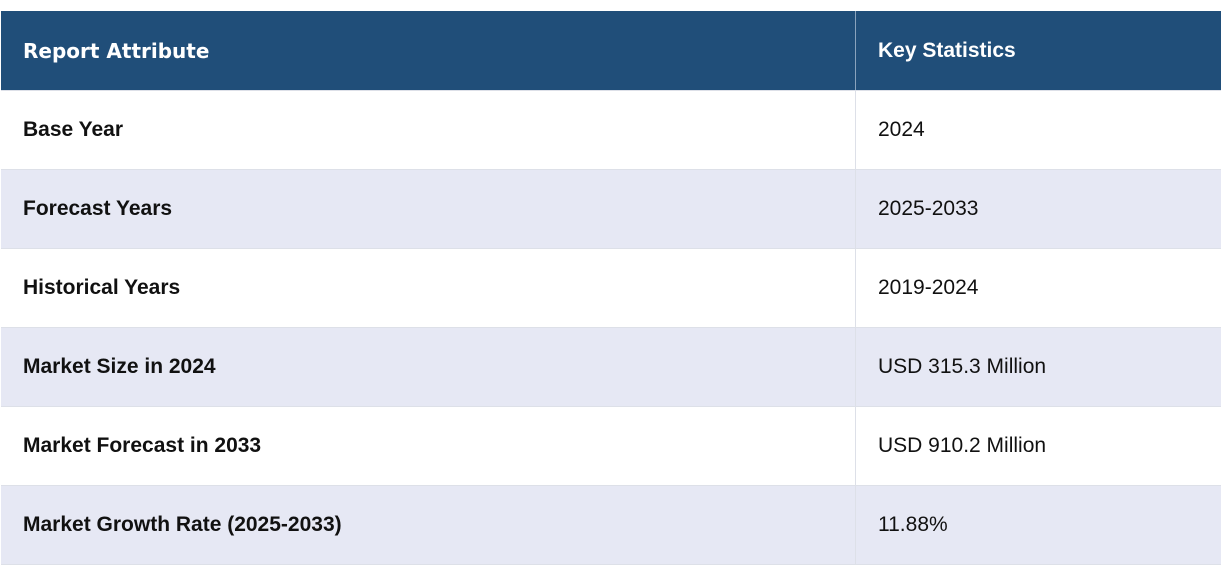 This screenshot has width=1228, height=572. I want to click on header-cell: Report Attribute, so click(428, 51).